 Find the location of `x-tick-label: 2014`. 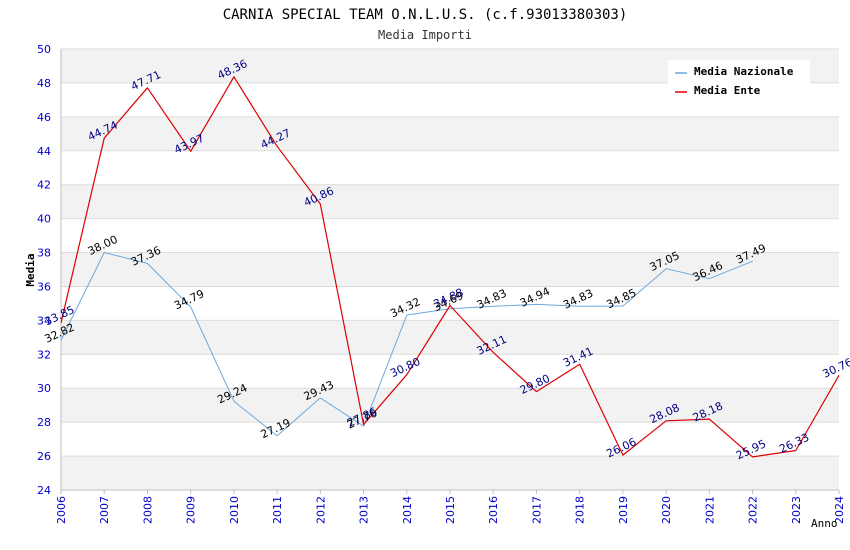

x-tick-label: 2014 is located at coordinates (407, 510).